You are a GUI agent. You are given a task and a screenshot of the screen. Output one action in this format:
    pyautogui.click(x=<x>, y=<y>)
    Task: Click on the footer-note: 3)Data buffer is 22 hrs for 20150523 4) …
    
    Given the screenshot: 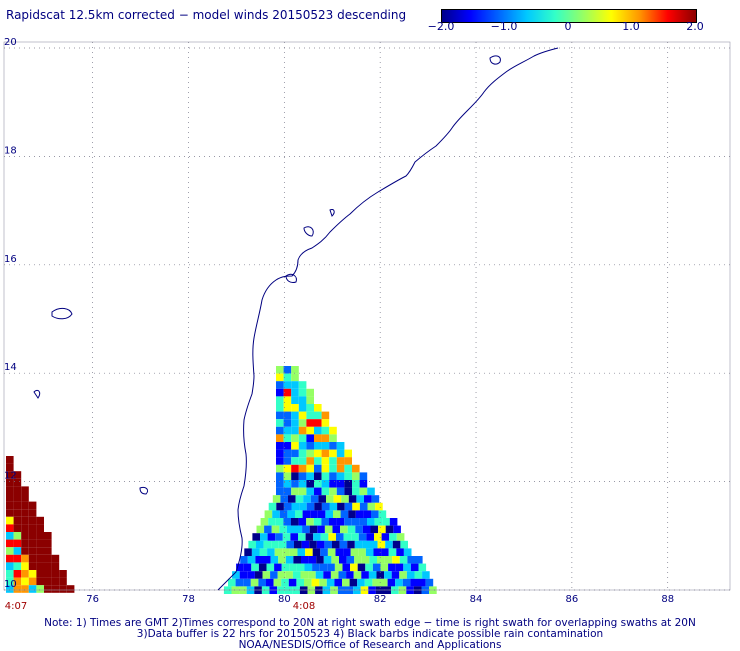 What is the action you would take?
    pyautogui.click(x=370, y=634)
    